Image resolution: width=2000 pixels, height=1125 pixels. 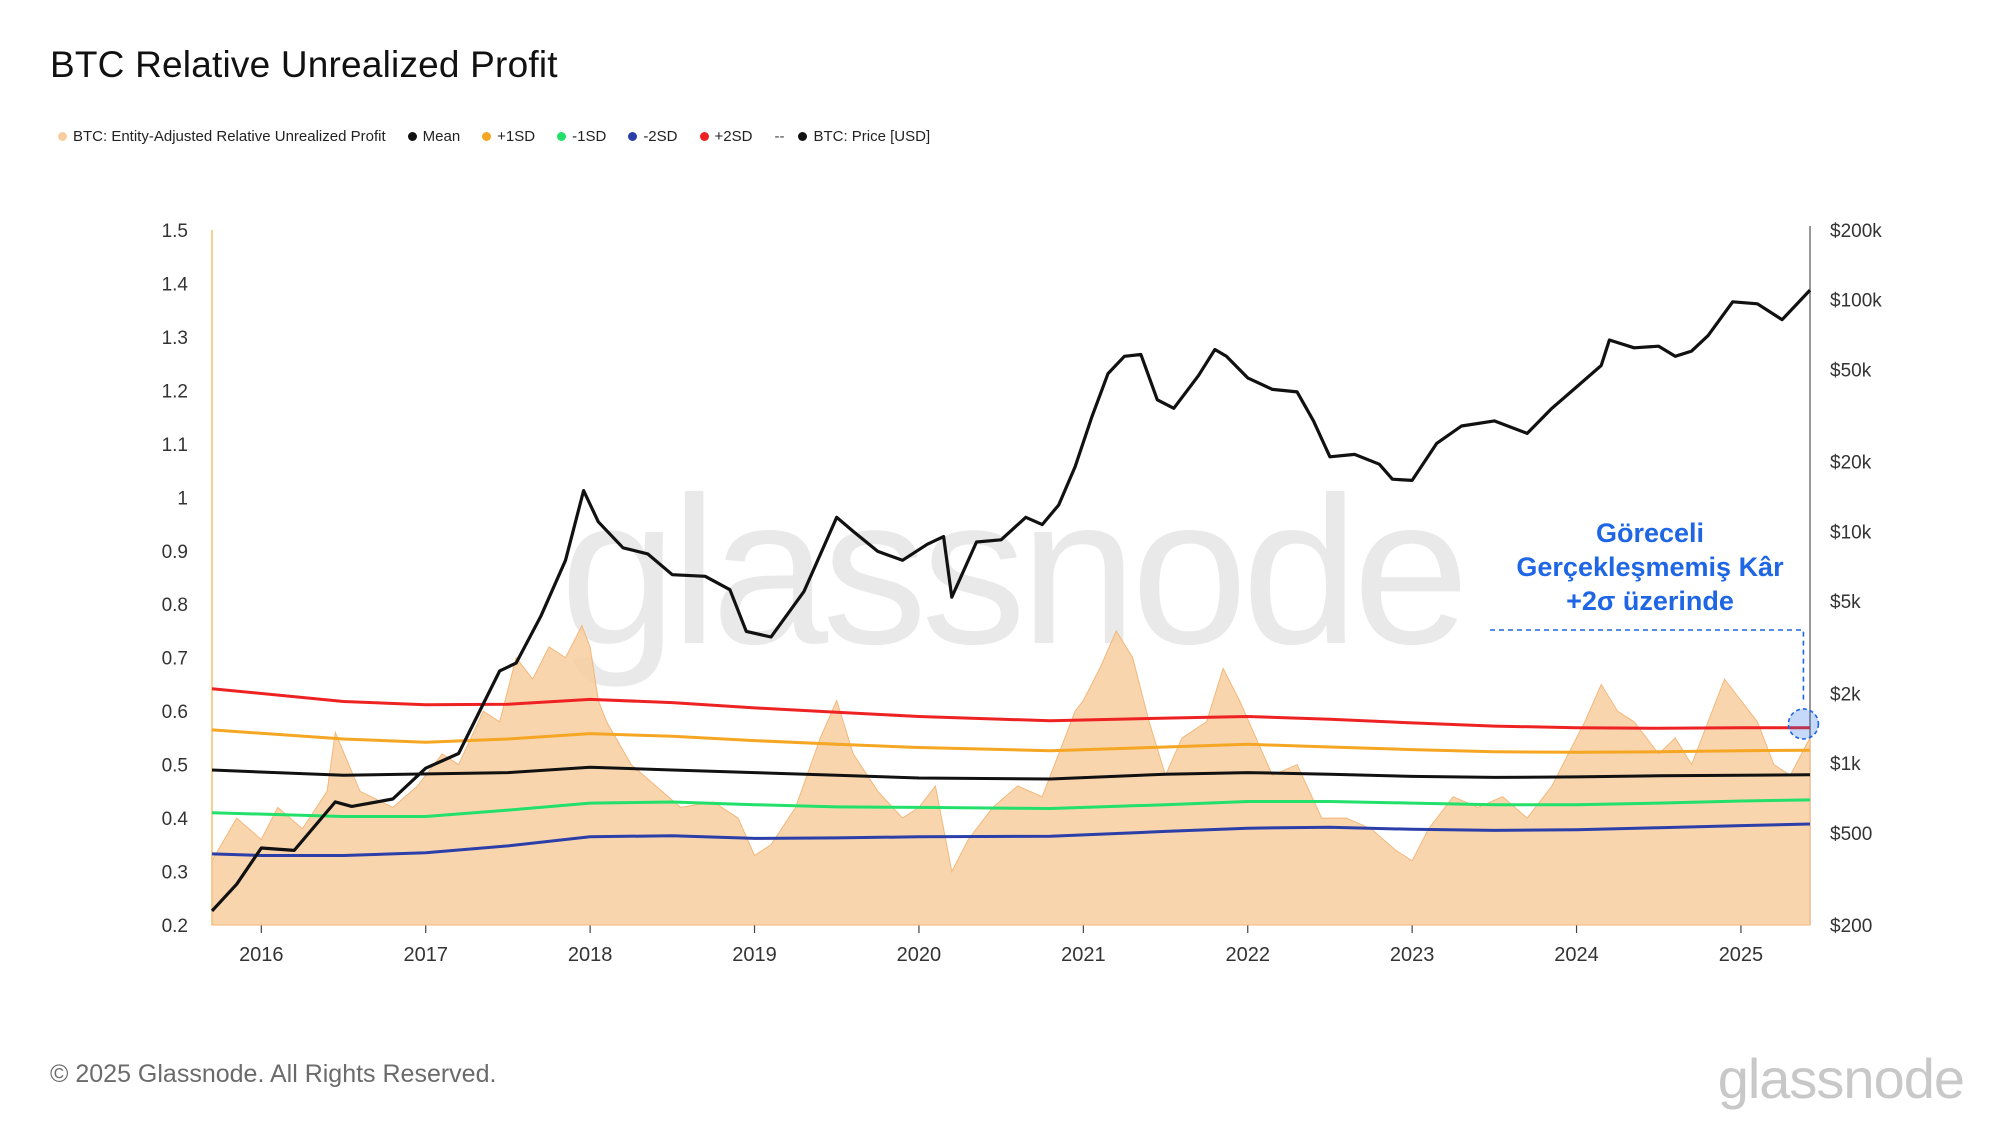 What do you see at coordinates (1014, 570) in the screenshot?
I see `watermark: glassnode` at bounding box center [1014, 570].